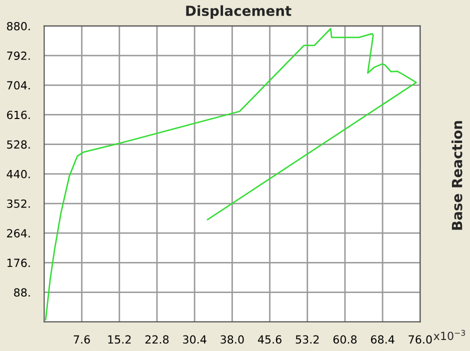  Describe the element at coordinates (194, 339) in the screenshot. I see `x-tick-label: 30.4` at that location.